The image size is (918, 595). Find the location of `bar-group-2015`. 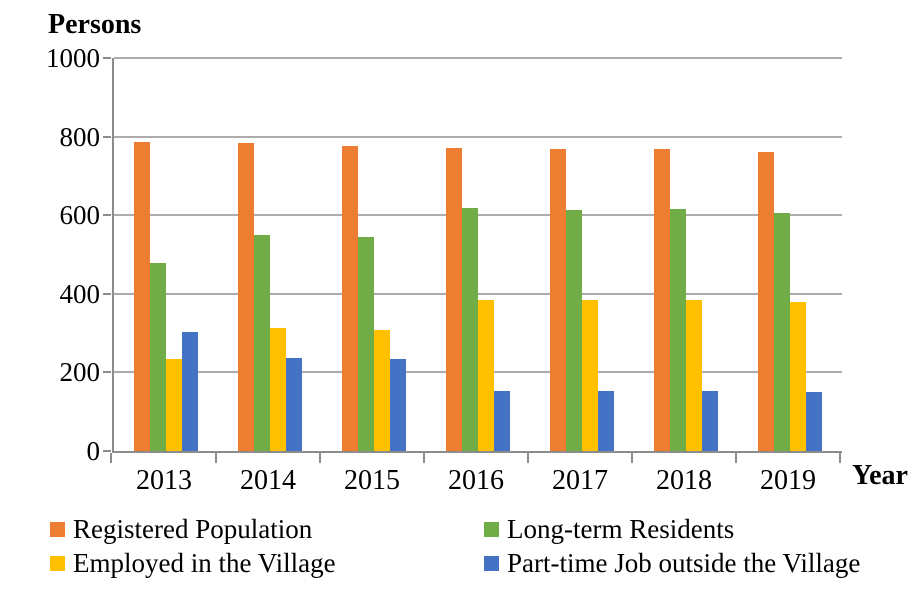

bar-group-2015 is located at coordinates (374, 254).